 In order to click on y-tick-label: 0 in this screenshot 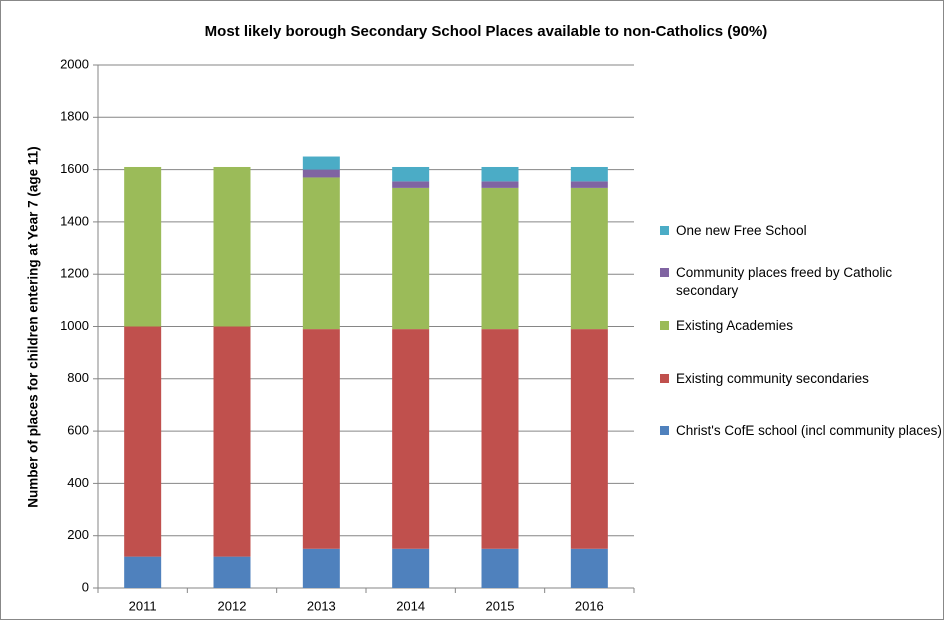, I will do `click(85, 586)`.